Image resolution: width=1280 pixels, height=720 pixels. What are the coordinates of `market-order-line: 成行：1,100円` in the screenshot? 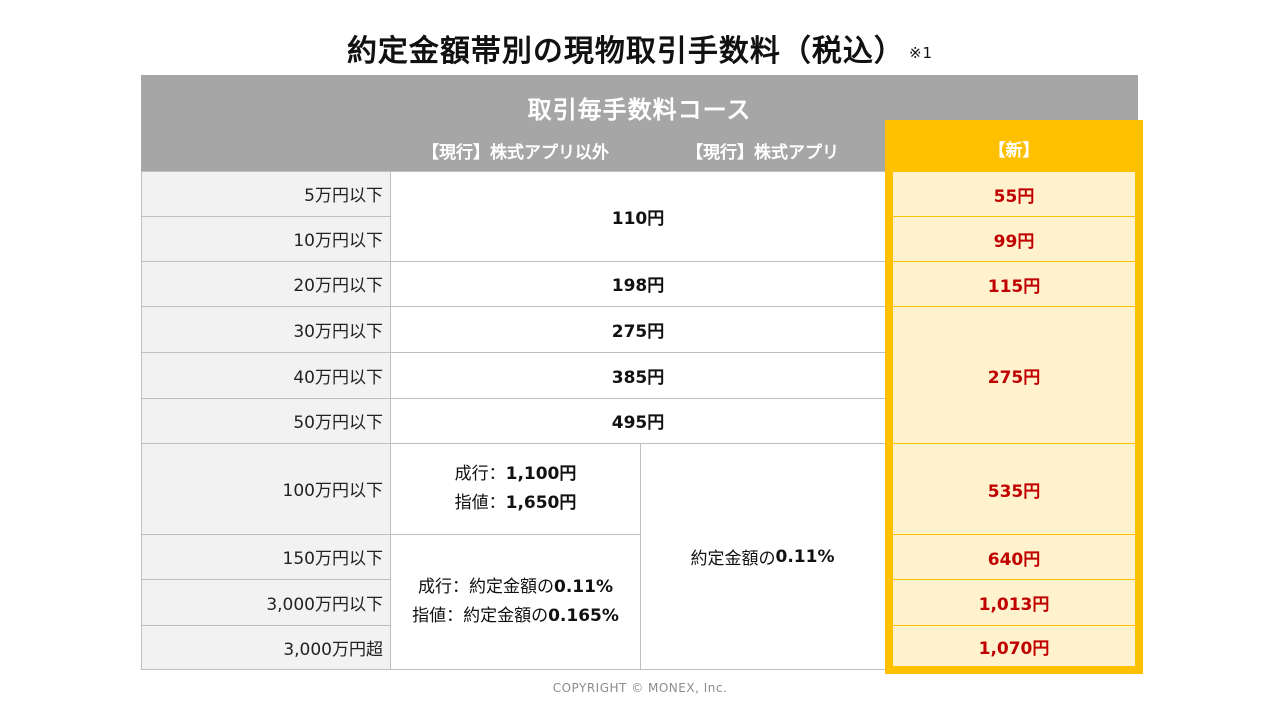 It's located at (516, 474).